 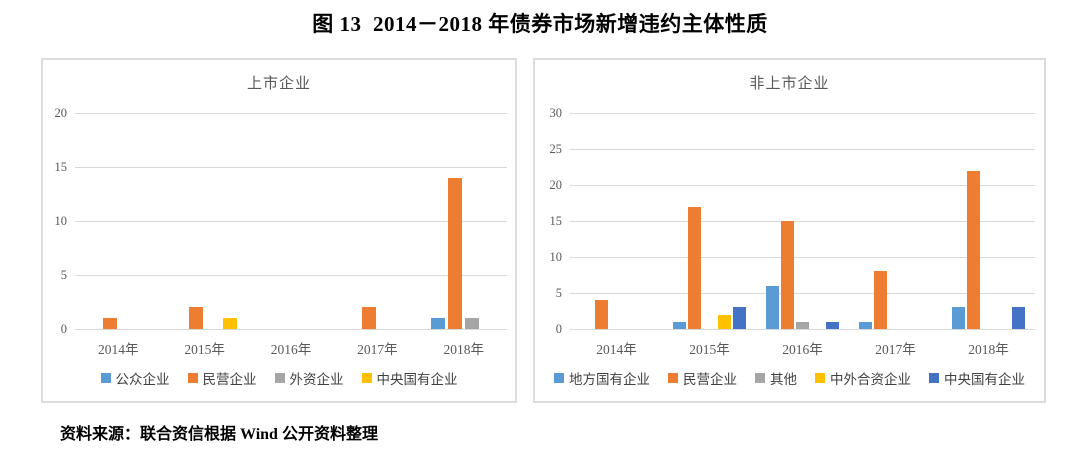 What do you see at coordinates (724, 321) in the screenshot?
I see `bar-中外合资企业-2015年` at bounding box center [724, 321].